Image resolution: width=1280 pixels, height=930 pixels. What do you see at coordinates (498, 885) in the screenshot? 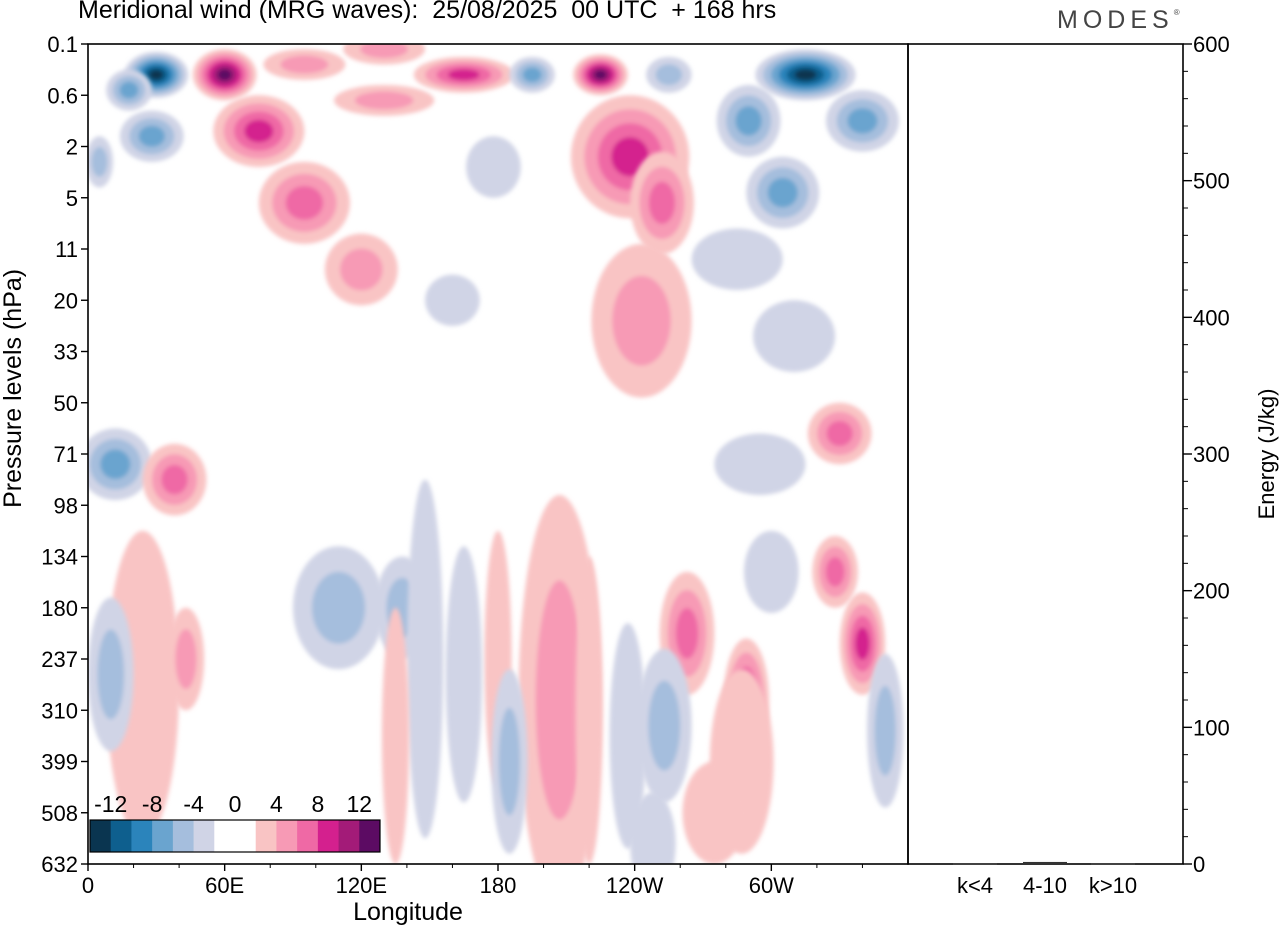
I see `x-tick-label: 180` at bounding box center [498, 885].